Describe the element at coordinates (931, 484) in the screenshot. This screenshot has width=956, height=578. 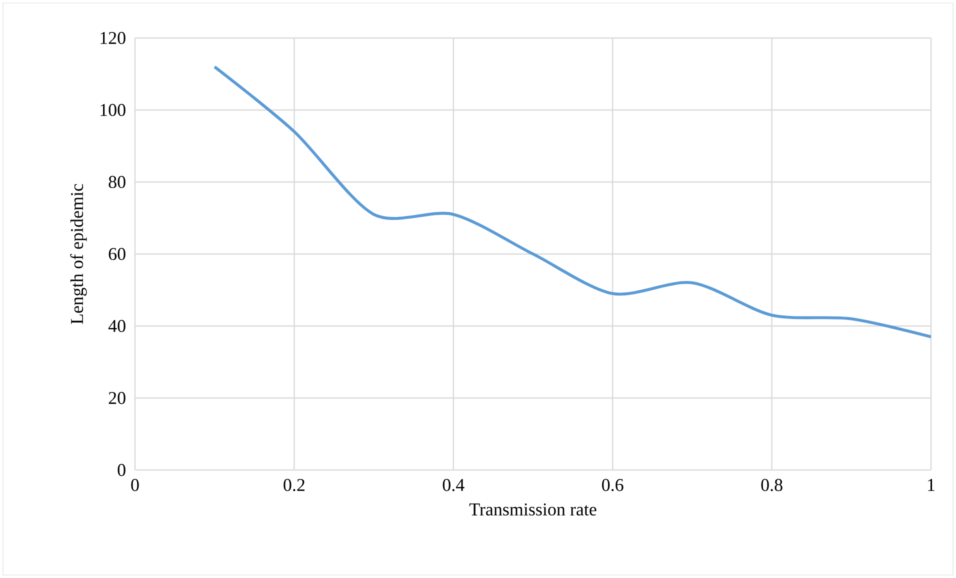
I see `x-tick-label: 1` at that location.